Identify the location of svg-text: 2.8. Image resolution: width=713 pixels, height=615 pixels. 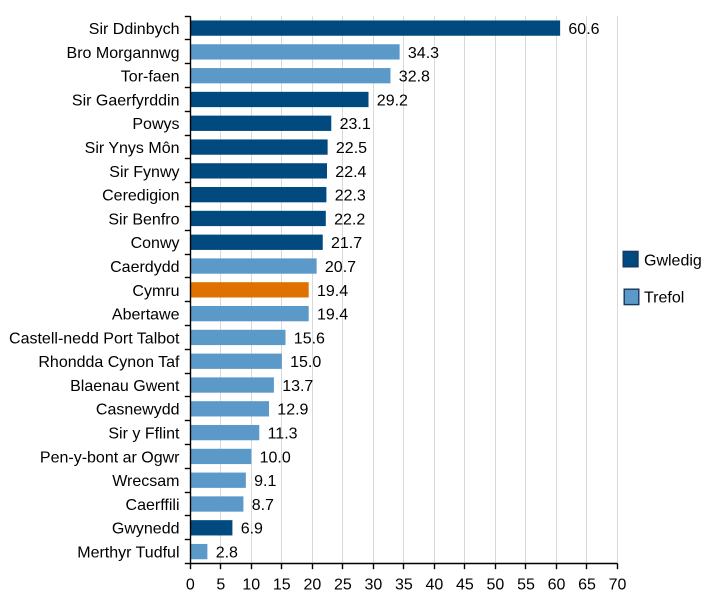
(227, 553).